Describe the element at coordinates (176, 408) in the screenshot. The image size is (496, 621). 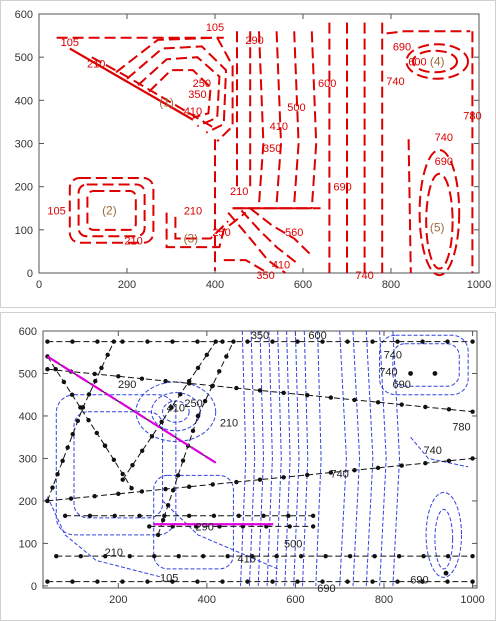
I see `contour-level-label: 410` at that location.